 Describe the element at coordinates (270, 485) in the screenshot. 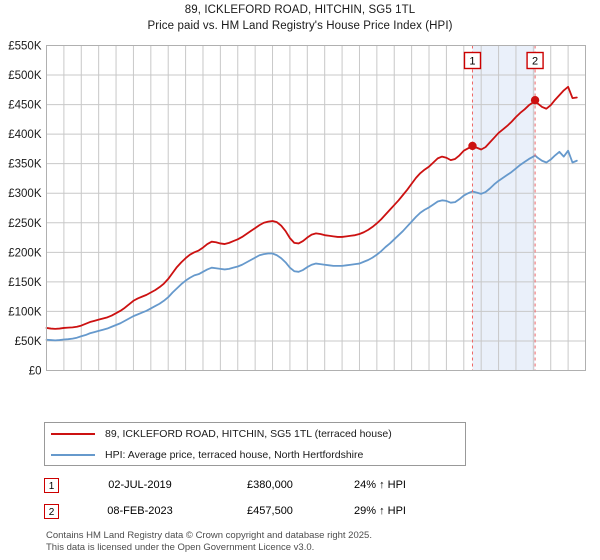

I see `transaction-price-1: £380,000` at that location.